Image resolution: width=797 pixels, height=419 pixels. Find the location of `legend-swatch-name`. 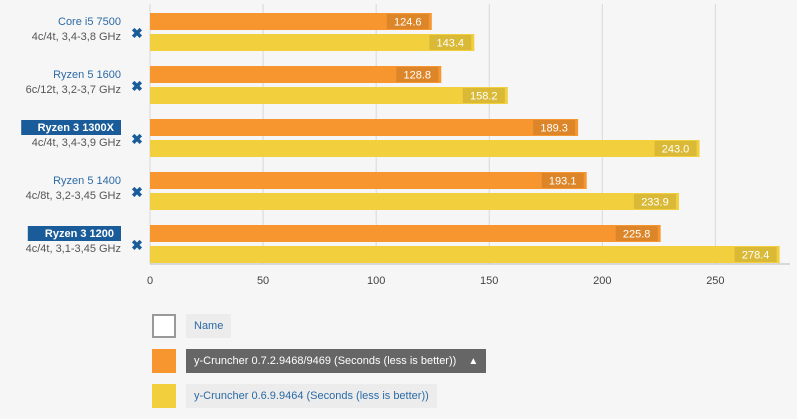

legend-swatch-name is located at coordinates (164, 326).